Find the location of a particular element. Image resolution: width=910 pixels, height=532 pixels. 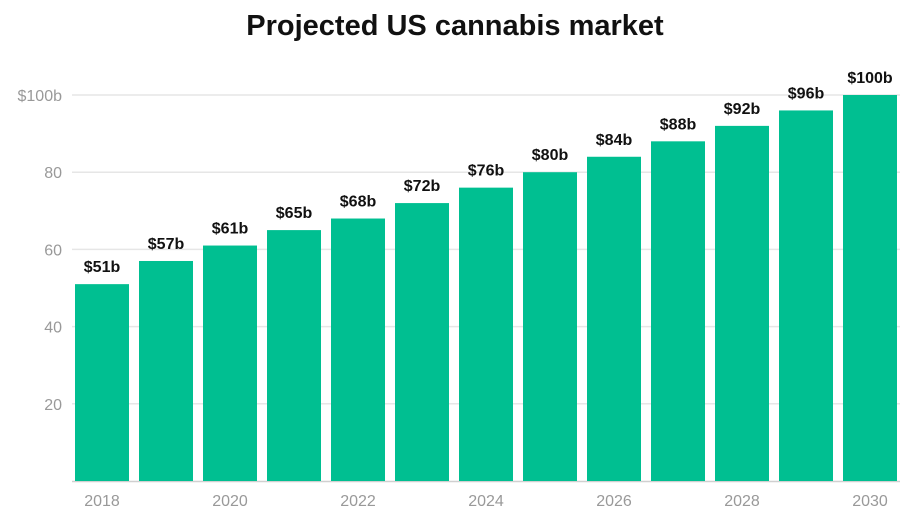

data-label: $68b is located at coordinates (358, 202).